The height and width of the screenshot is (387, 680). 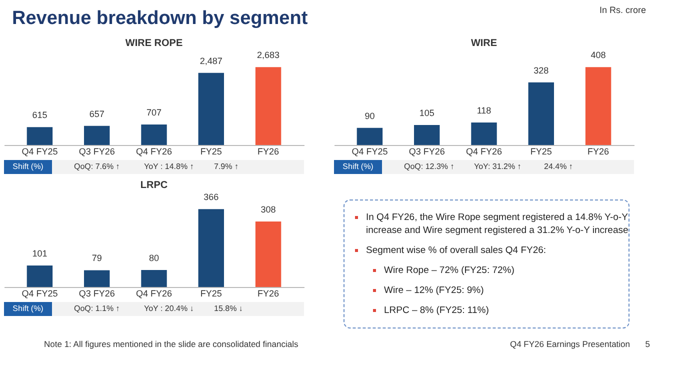 I want to click on text: QoQ: 1.1% ↑, so click(x=97, y=308).